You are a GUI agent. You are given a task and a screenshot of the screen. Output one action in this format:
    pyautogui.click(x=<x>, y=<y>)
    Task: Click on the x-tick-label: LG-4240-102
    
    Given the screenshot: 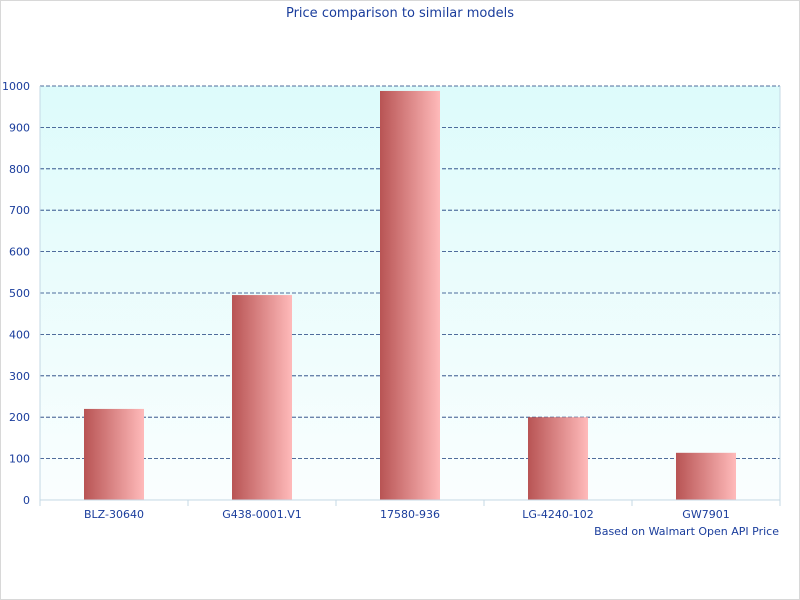 What is the action you would take?
    pyautogui.click(x=558, y=514)
    